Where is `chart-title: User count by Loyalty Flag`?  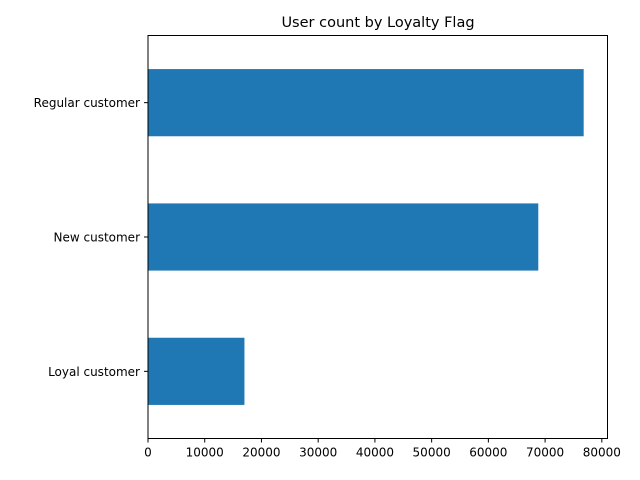
chart-title: User count by Loyalty Flag is located at coordinates (377, 23).